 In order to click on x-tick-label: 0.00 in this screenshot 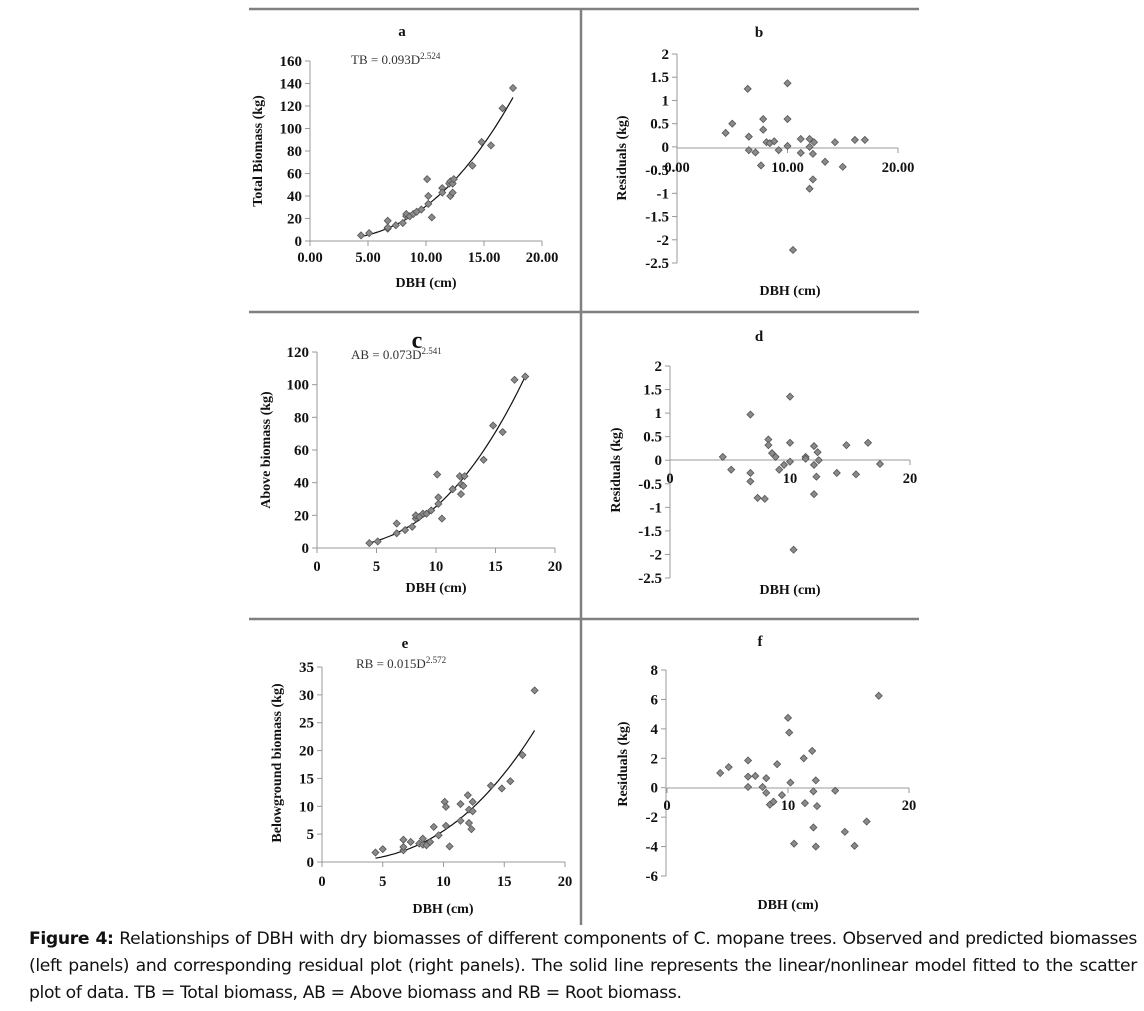, I will do `click(676, 168)`.